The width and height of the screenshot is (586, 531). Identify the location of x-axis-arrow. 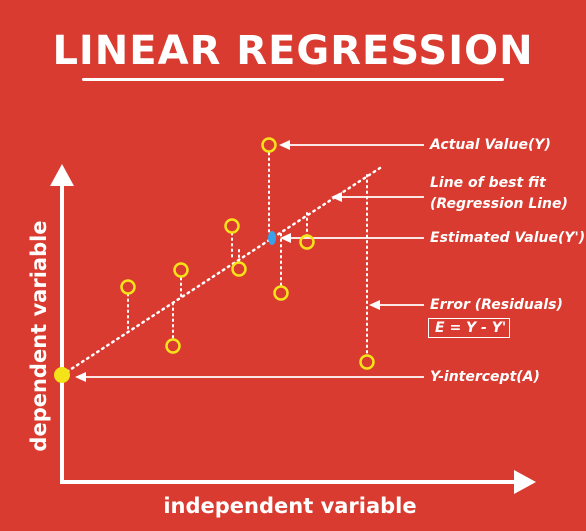
(525, 482).